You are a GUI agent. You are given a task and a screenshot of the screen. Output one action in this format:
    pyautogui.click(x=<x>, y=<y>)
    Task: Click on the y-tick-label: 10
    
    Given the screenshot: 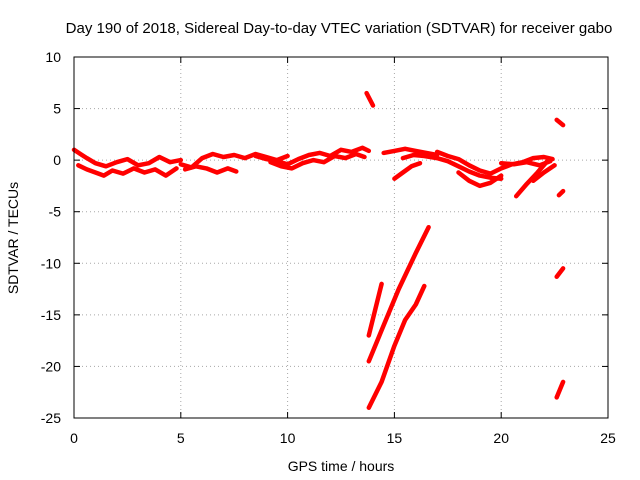 What is the action you would take?
    pyautogui.click(x=53, y=57)
    